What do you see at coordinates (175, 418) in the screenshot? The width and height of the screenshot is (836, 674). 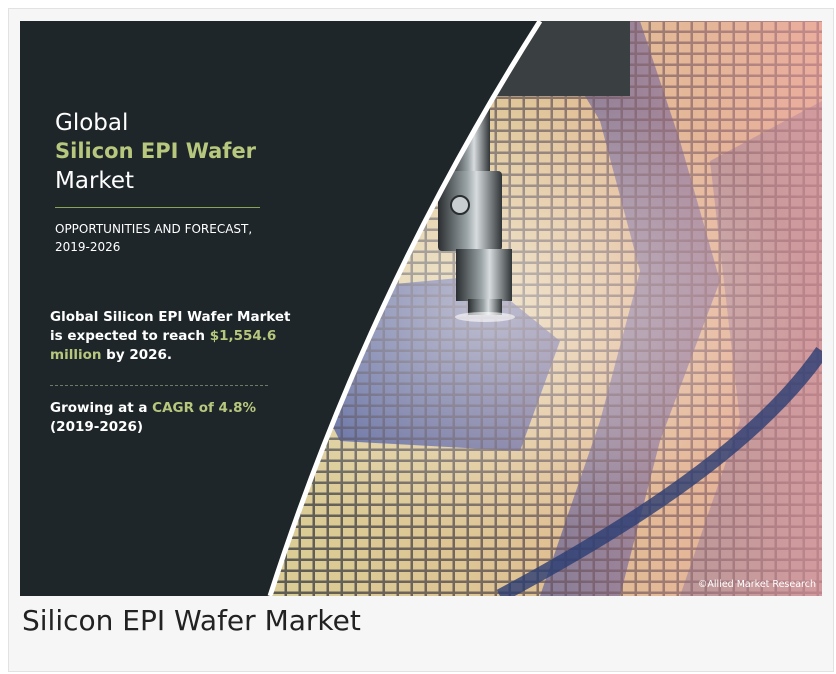 I see `growth-statement: Growing at a CAGR of 4.8% (2019-2026)` at bounding box center [175, 418].